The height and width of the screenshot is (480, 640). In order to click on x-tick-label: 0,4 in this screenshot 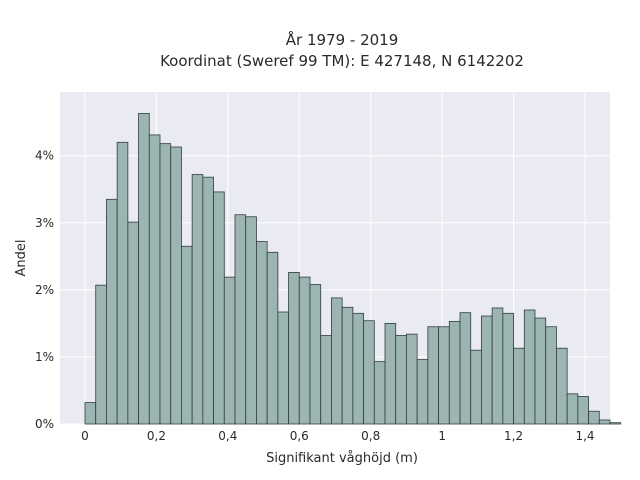, I will do `click(227, 436)`.